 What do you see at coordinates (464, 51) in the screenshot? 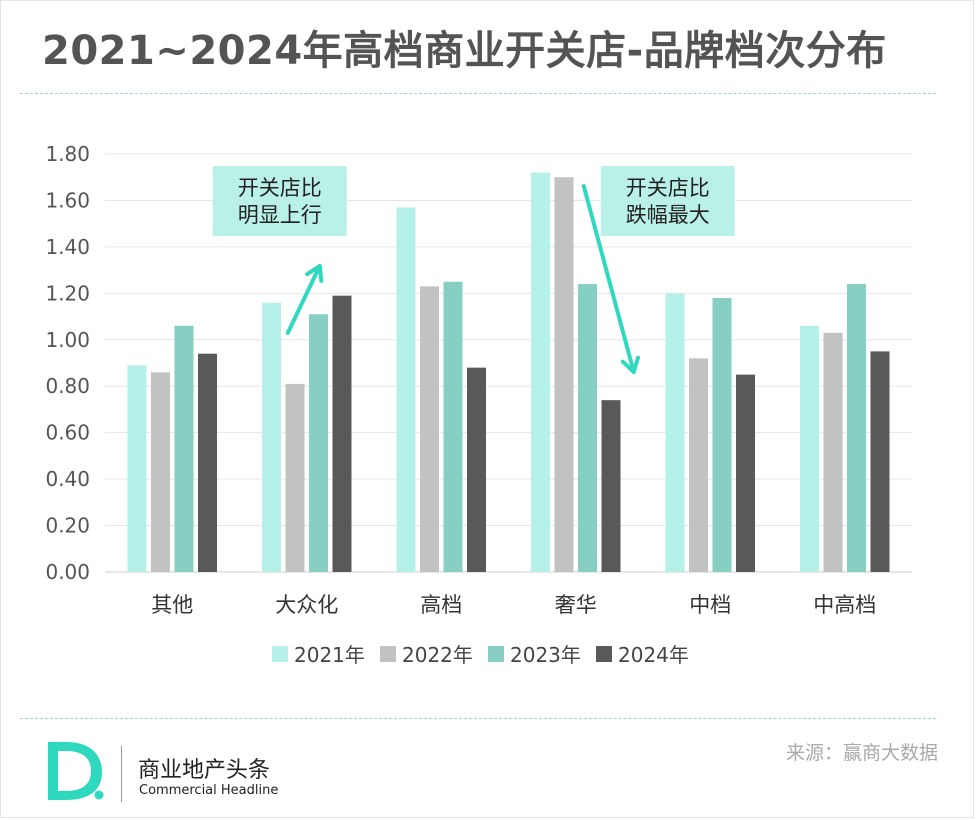
I see `chart-title: 2021~2024年高档商业开关店-品牌档次分布` at bounding box center [464, 51].